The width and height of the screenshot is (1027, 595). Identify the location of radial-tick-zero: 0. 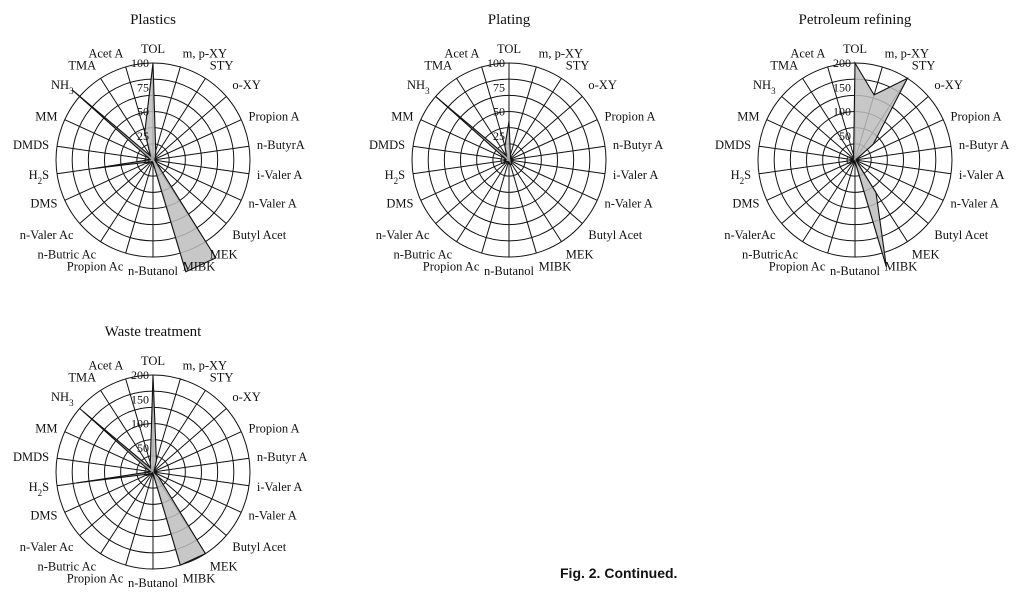
(849, 160).